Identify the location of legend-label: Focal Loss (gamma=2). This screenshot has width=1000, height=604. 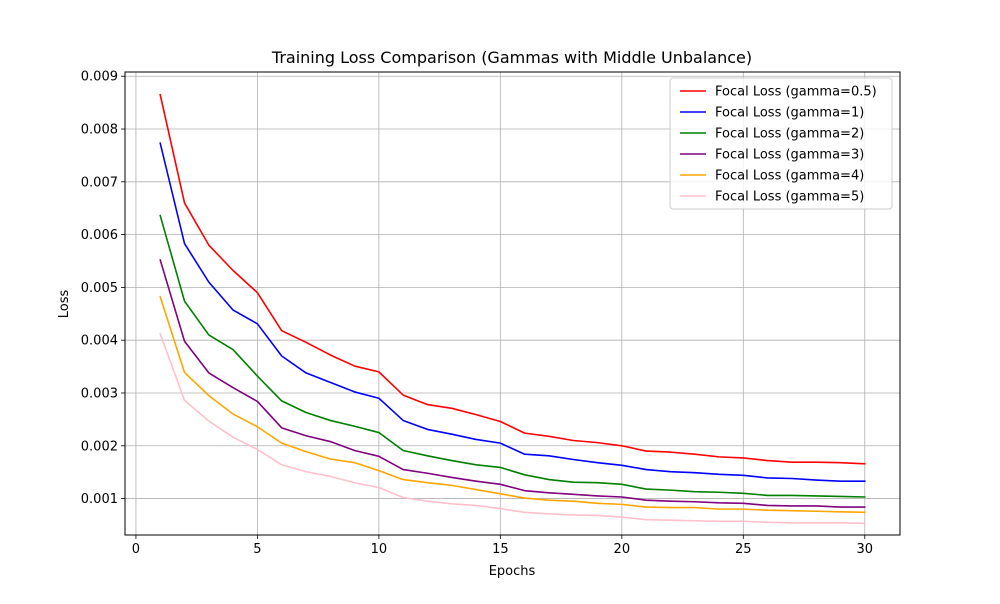
(789, 134).